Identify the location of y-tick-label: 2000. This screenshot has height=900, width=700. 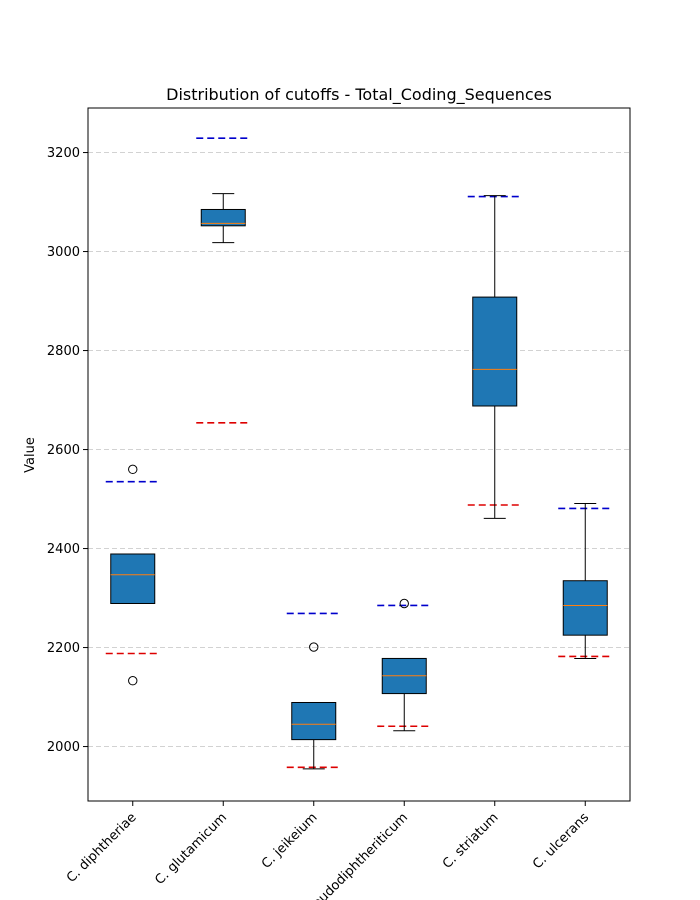
(63, 747).